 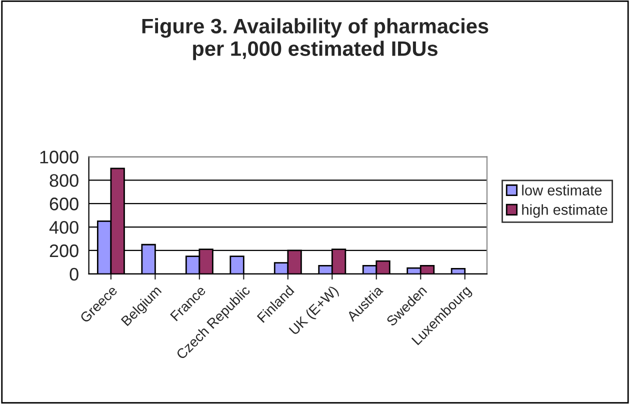 What do you see at coordinates (64, 180) in the screenshot?
I see `y-tick-label: 800` at bounding box center [64, 180].